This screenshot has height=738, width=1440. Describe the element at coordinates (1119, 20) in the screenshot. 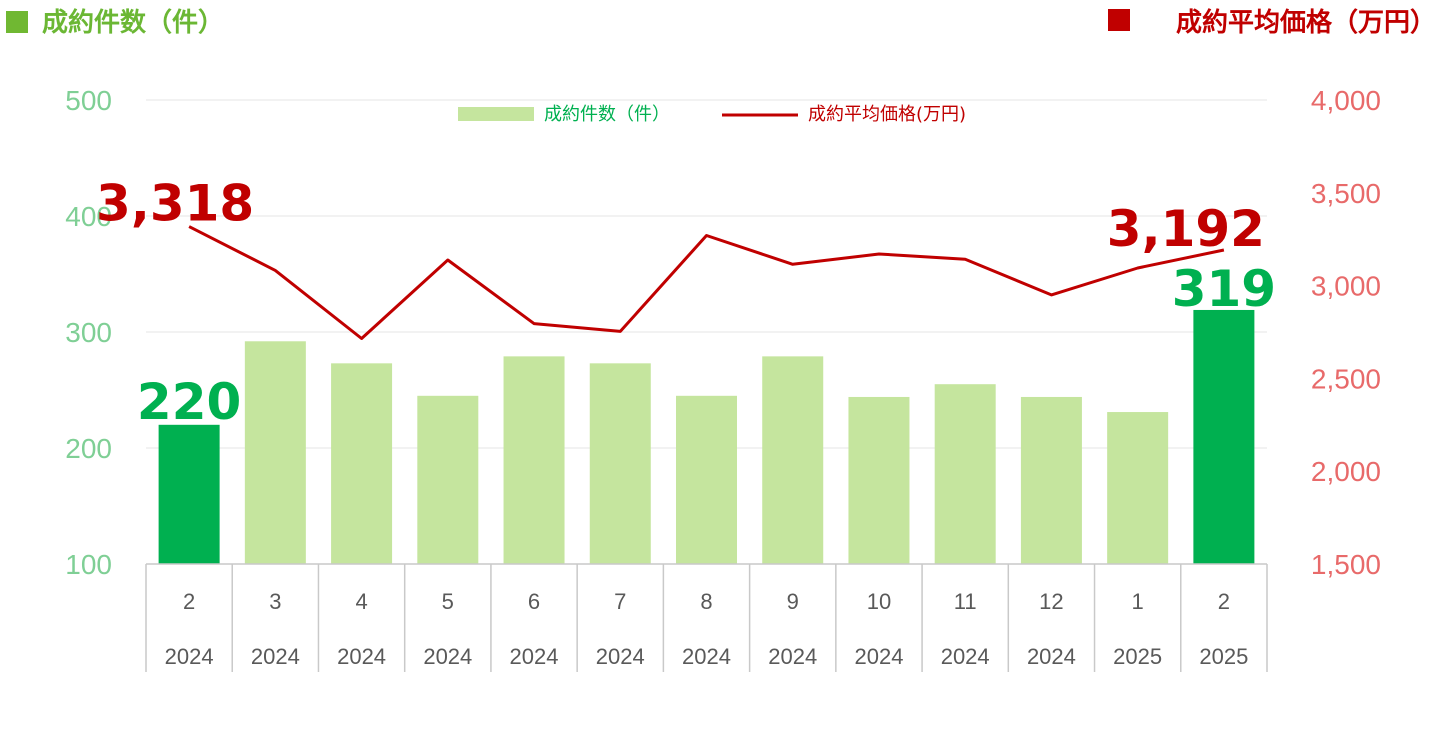

I see `right-title-square-icon` at that location.